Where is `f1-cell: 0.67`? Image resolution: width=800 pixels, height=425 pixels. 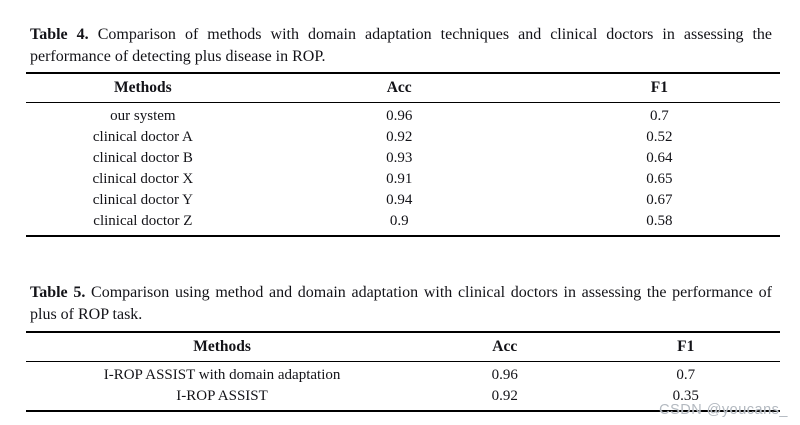
f1-cell: 0.67 is located at coordinates (659, 200).